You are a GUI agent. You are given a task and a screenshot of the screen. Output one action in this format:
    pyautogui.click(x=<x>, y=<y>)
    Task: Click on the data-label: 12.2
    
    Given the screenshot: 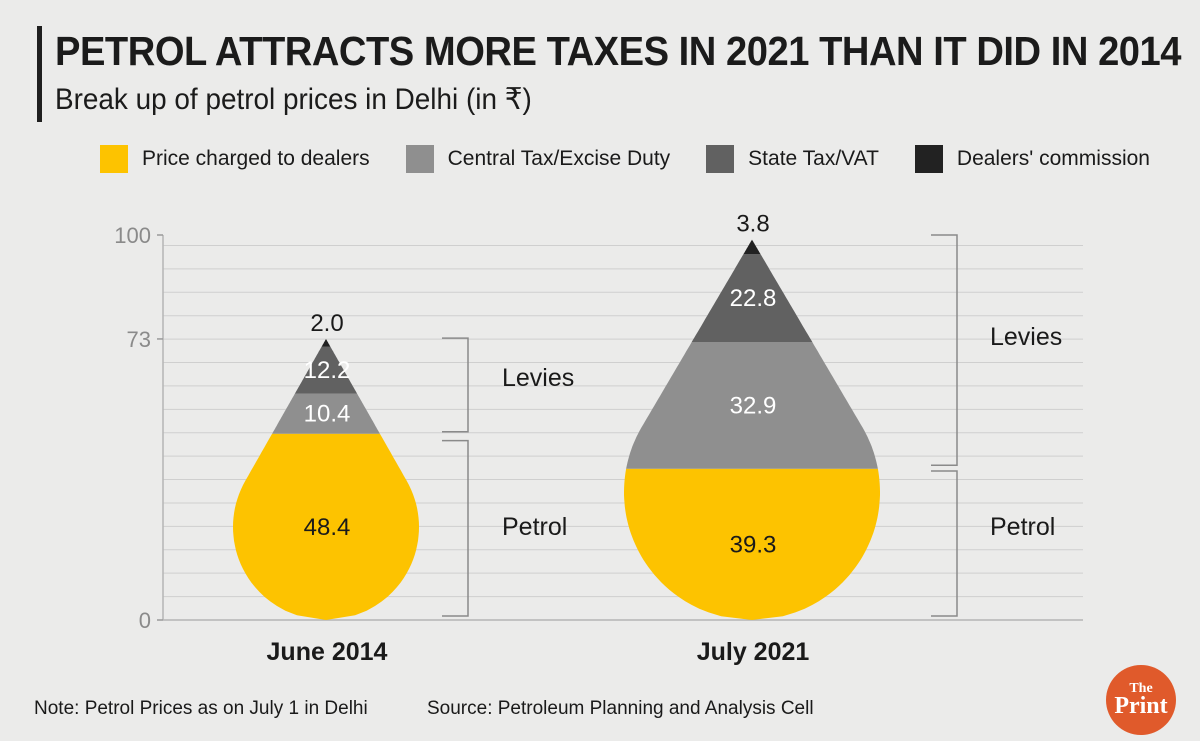 What is the action you would take?
    pyautogui.click(x=327, y=370)
    